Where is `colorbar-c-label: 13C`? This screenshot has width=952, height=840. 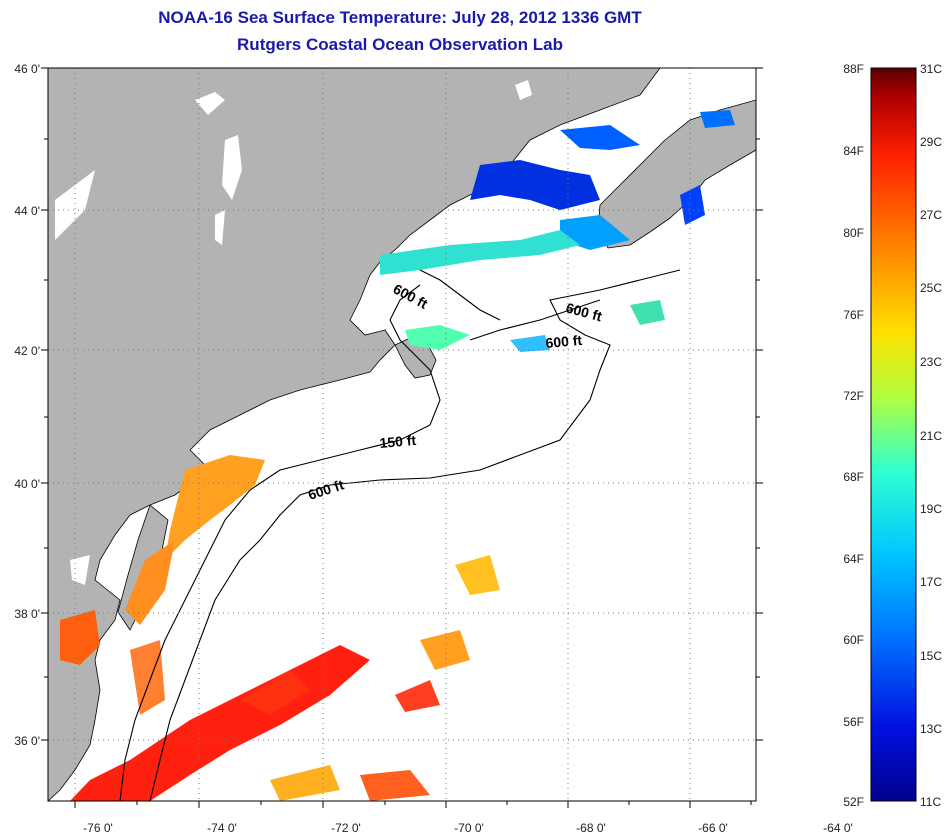
colorbar-c-label: 13C is located at coordinates (931, 729).